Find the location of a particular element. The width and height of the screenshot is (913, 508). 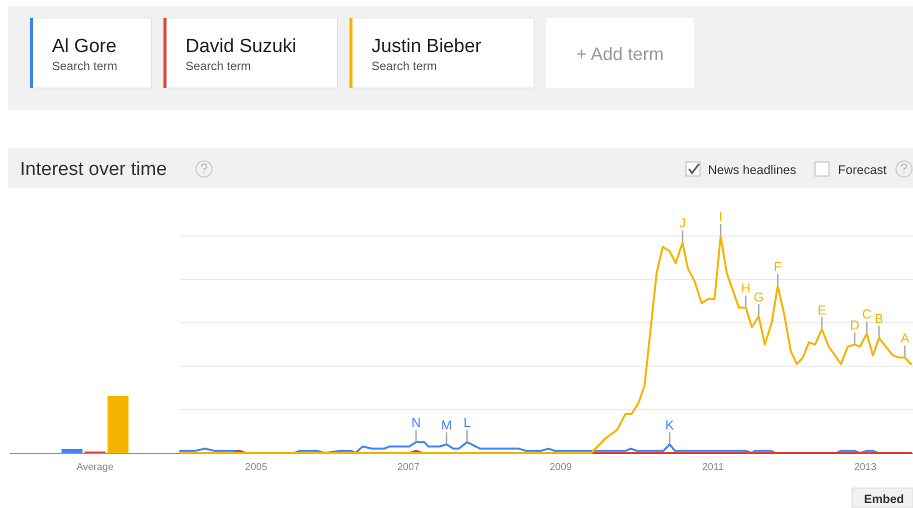

x-tick-label: Average is located at coordinates (95, 467).